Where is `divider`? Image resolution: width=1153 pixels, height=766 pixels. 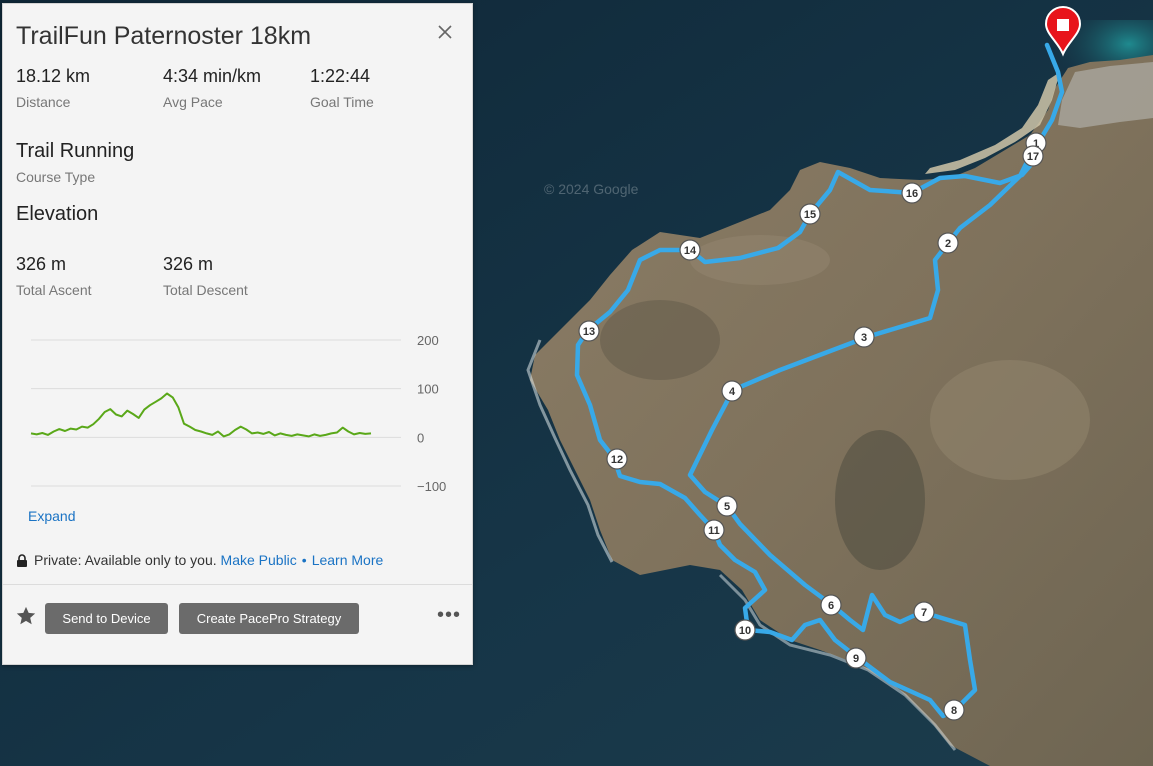 divider is located at coordinates (237, 584).